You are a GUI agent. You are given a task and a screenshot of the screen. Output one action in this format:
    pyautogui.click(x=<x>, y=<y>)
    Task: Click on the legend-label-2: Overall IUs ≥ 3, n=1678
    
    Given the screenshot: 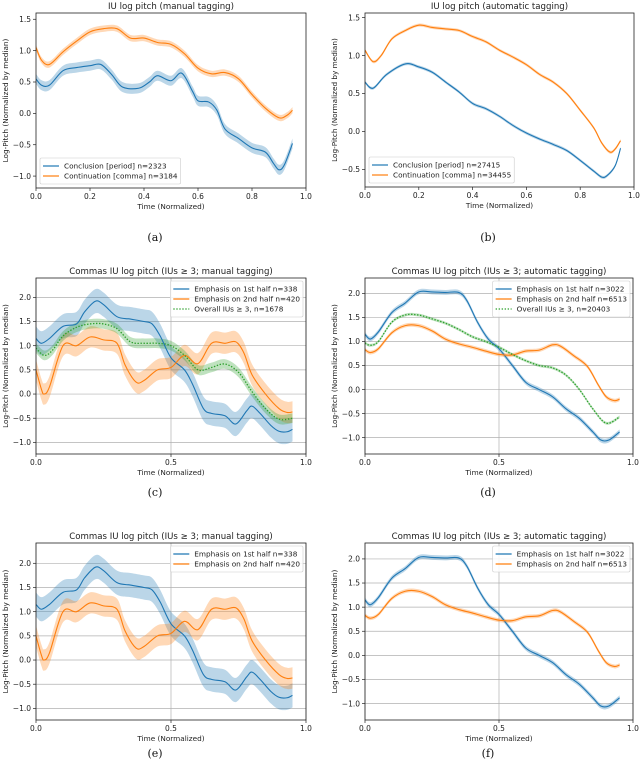 What is the action you would take?
    pyautogui.click(x=238, y=309)
    